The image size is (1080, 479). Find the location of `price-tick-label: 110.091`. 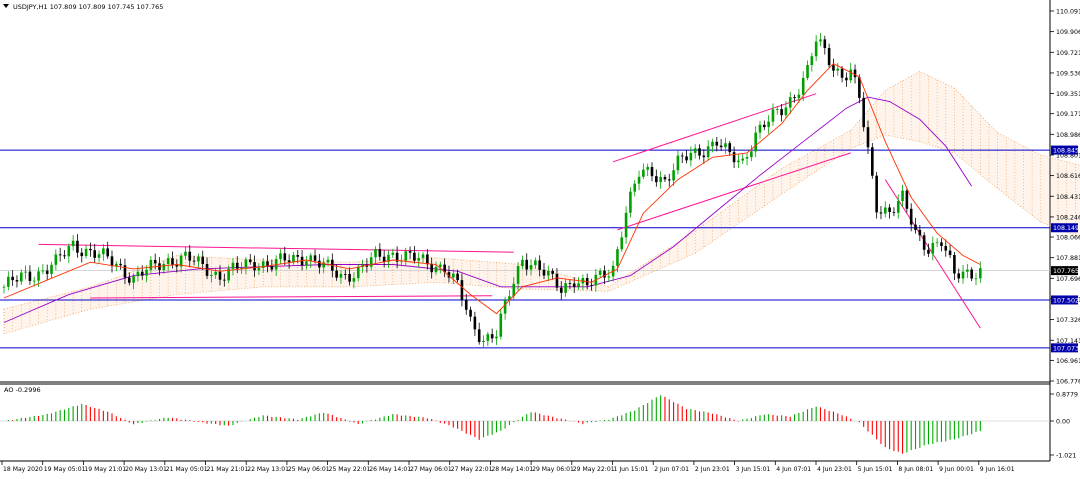

price-tick-label: 110.091 is located at coordinates (1068, 12).